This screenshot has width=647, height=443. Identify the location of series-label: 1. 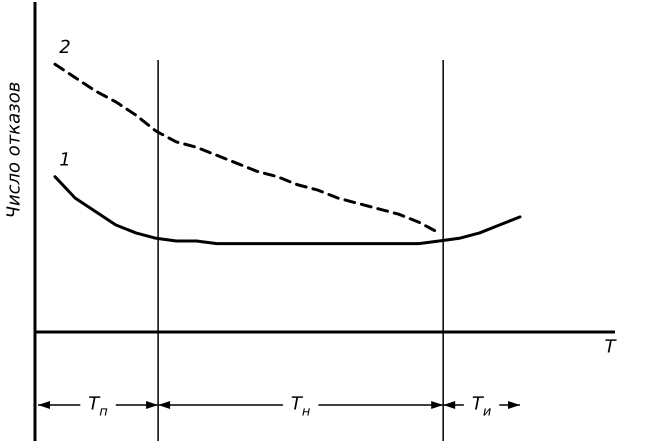
(65, 159).